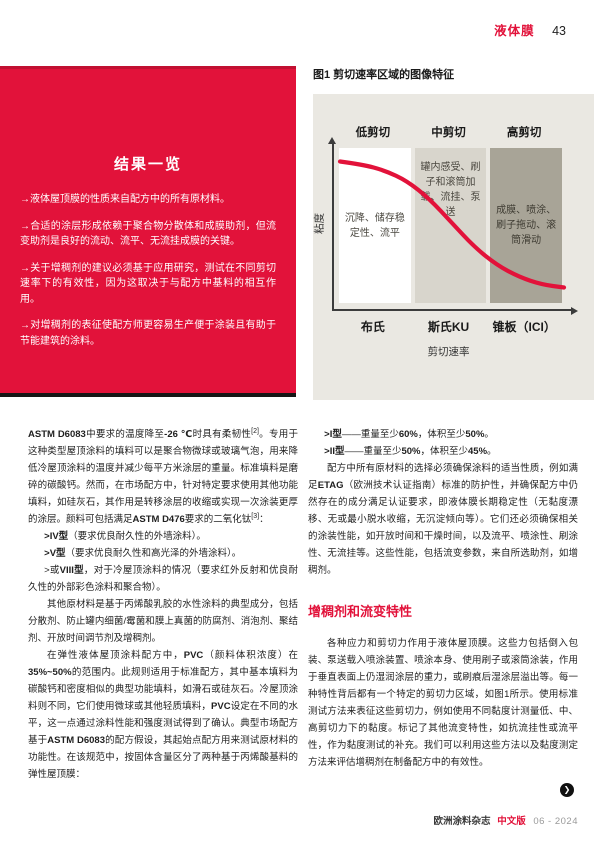 The width and height of the screenshot is (600, 849). Describe the element at coordinates (332, 138) in the screenshot. I see `y-axis-arrow-icon` at that location.